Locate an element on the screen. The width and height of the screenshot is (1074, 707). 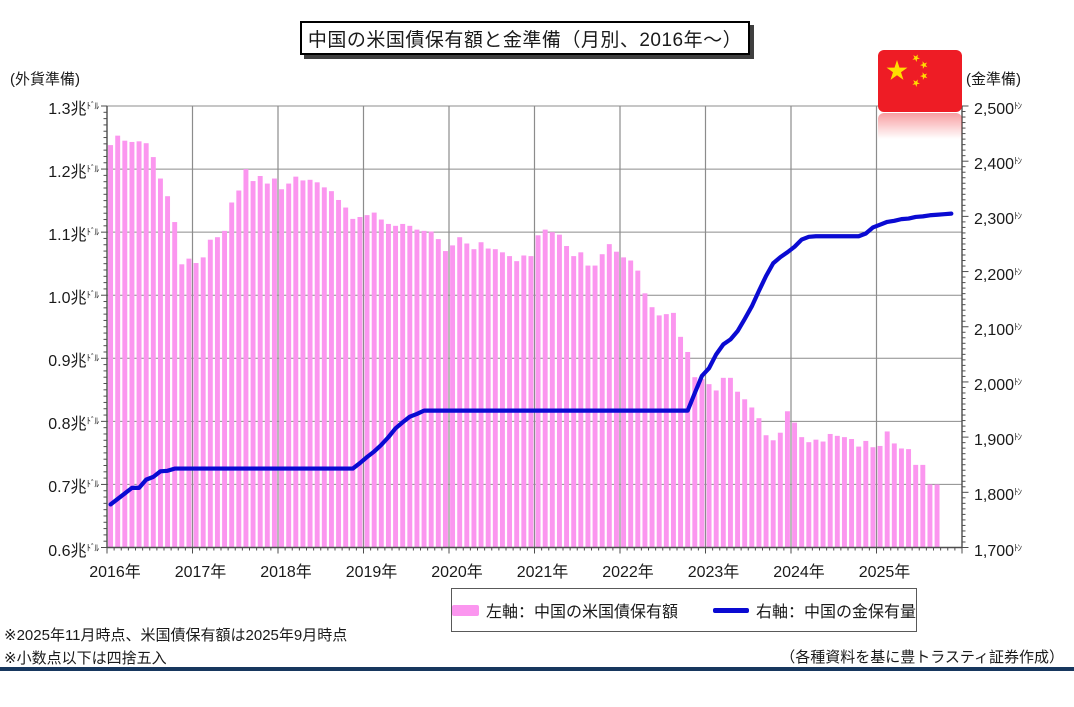
right-axis-tick-label: 2,100ﾄﾝ is located at coordinates (998, 330).